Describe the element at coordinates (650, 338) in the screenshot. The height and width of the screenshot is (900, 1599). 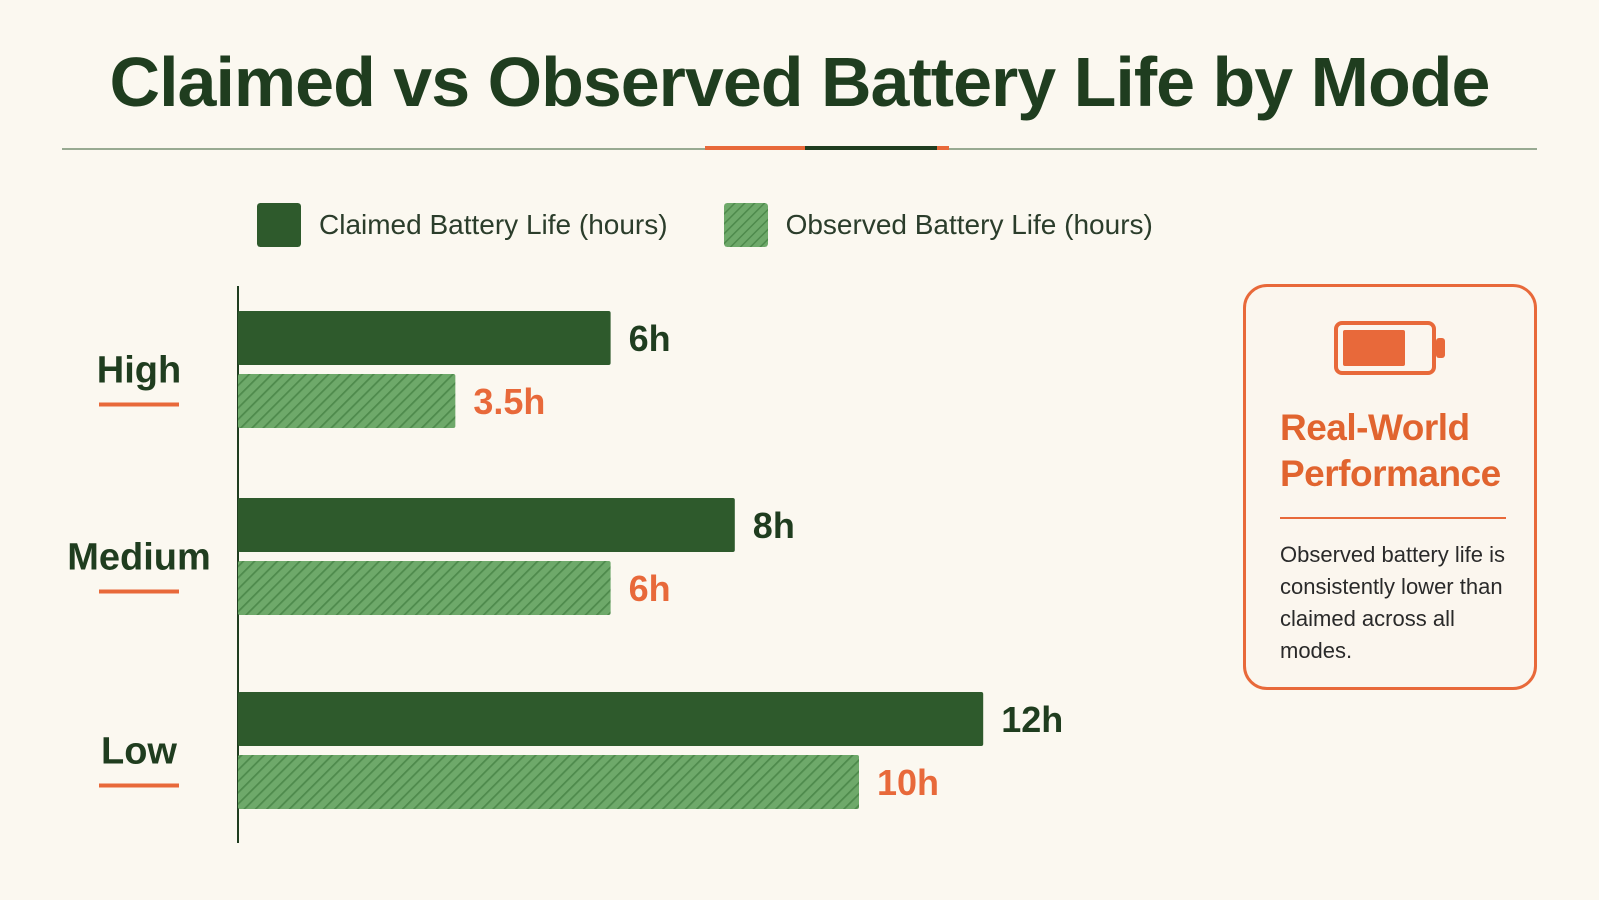
I see `value-label-claimed-high: 6h` at that location.